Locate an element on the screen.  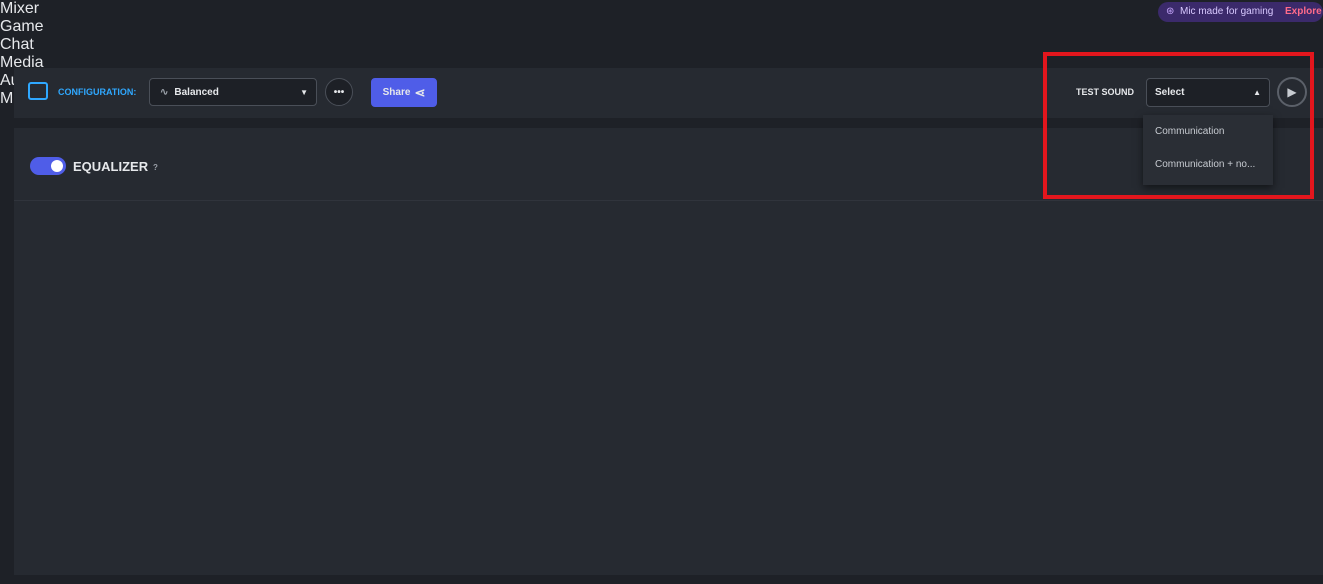
menu-option: Communication is located at coordinates (1190, 131).